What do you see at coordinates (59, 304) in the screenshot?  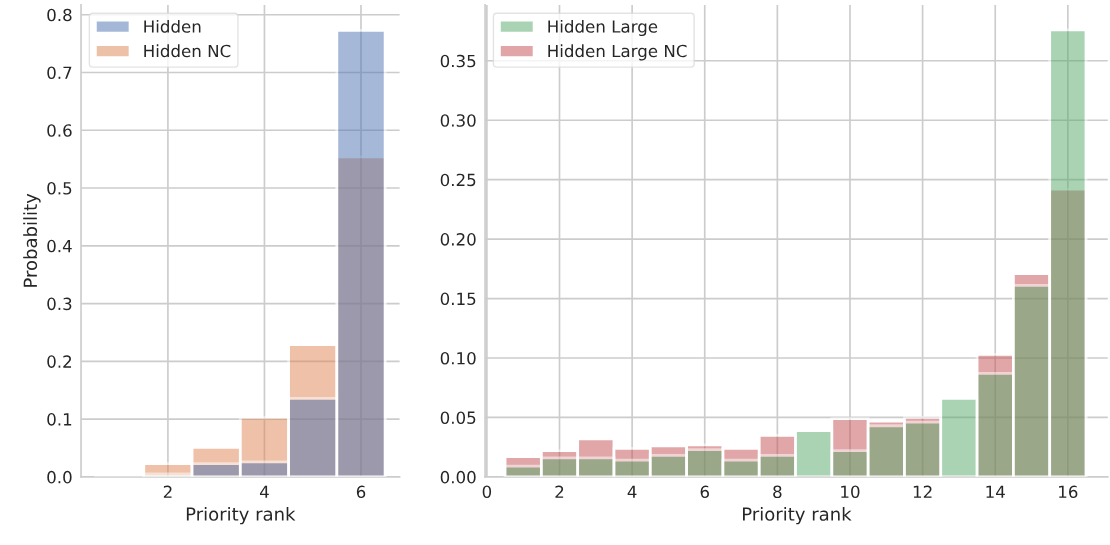 I see `y-tick-label: 0.3` at bounding box center [59, 304].